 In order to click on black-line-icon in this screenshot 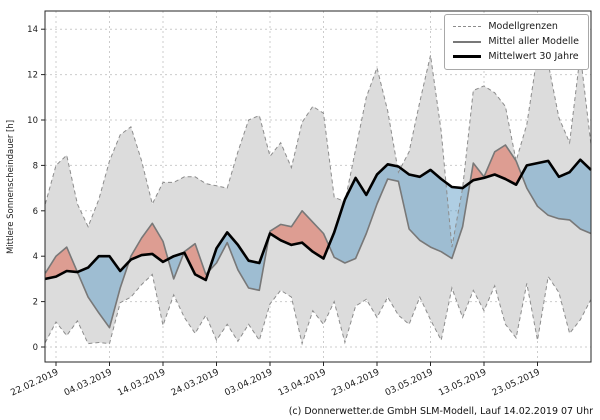, I will do `click(467, 56)`.